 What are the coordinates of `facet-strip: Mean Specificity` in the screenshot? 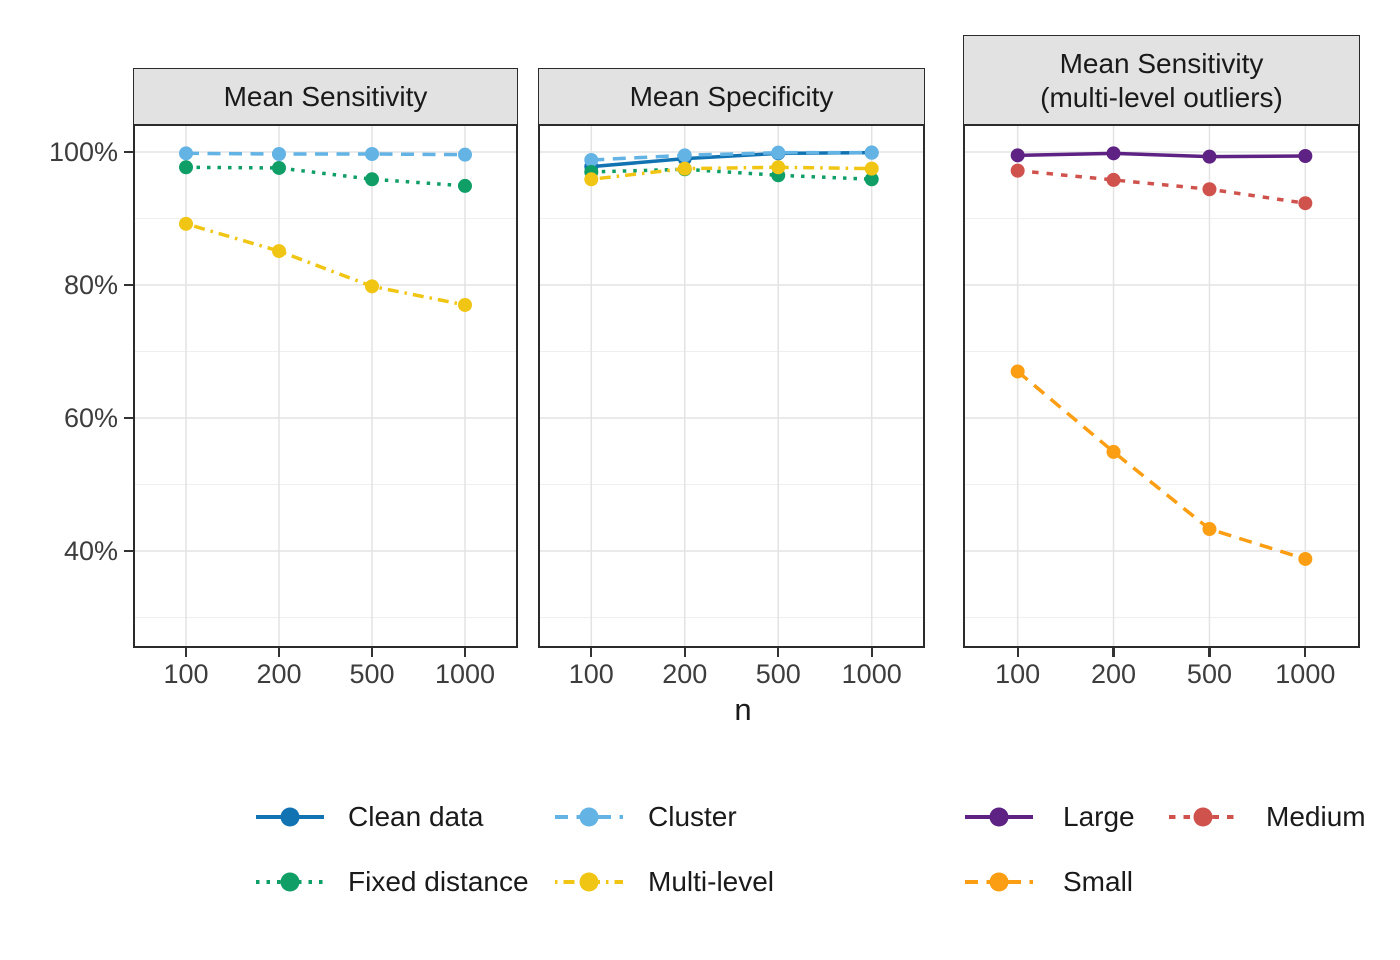 It's located at (731, 97).